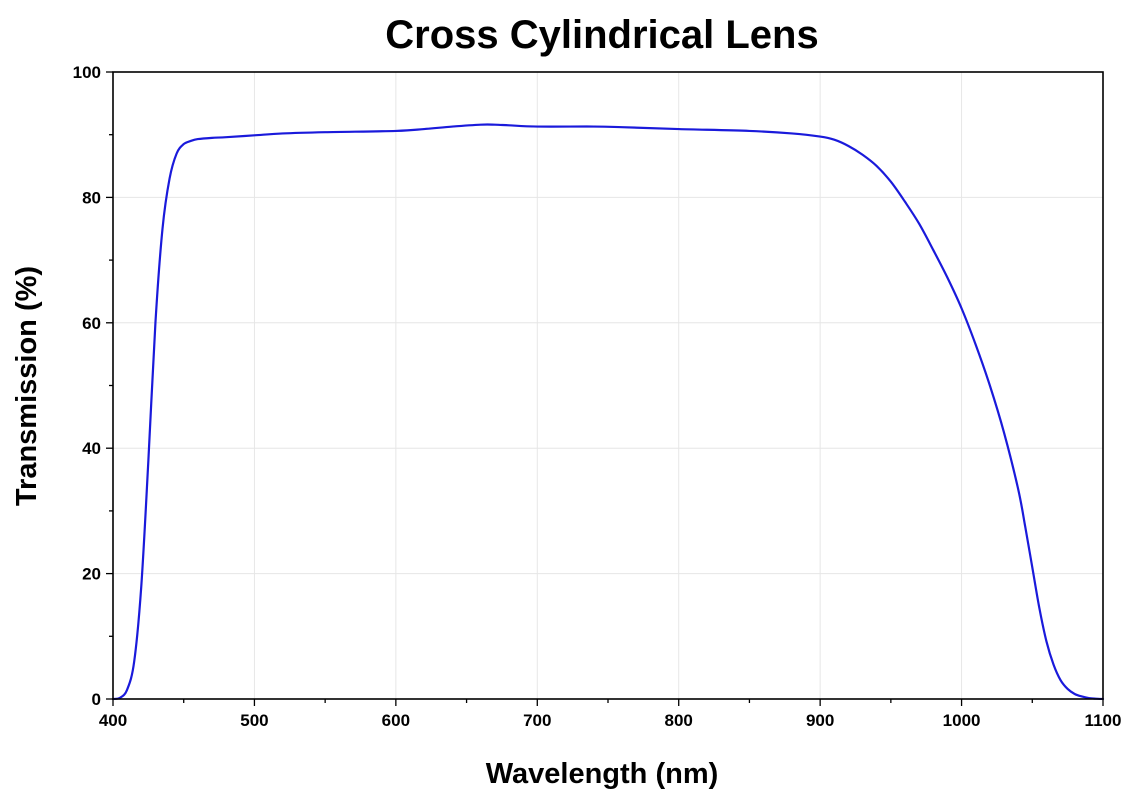 This screenshot has height=800, width=1132. Describe the element at coordinates (1103, 720) in the screenshot. I see `x-tick-label: 1100` at that location.